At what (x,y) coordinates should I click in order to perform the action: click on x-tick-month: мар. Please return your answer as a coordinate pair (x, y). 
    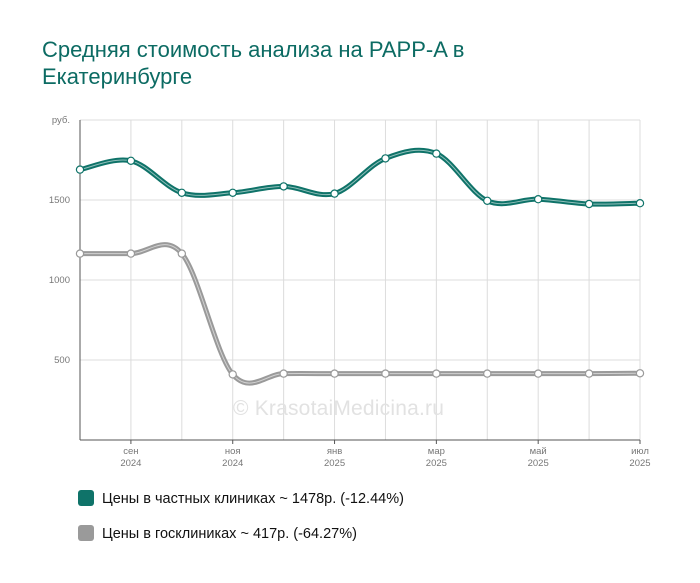
    Looking at the image, I should click on (436, 451).